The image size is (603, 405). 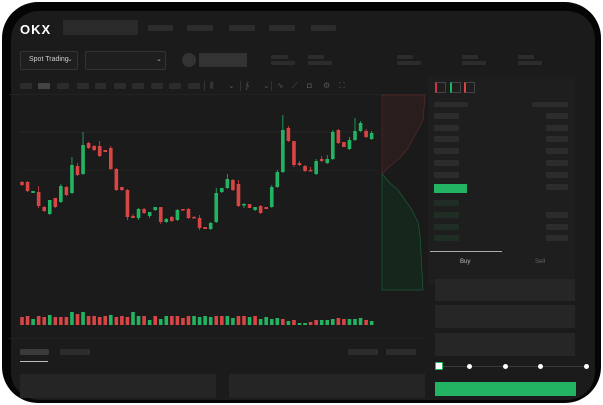 What do you see at coordinates (440, 87) in the screenshot?
I see `orderbook-both-icon` at bounding box center [440, 87].